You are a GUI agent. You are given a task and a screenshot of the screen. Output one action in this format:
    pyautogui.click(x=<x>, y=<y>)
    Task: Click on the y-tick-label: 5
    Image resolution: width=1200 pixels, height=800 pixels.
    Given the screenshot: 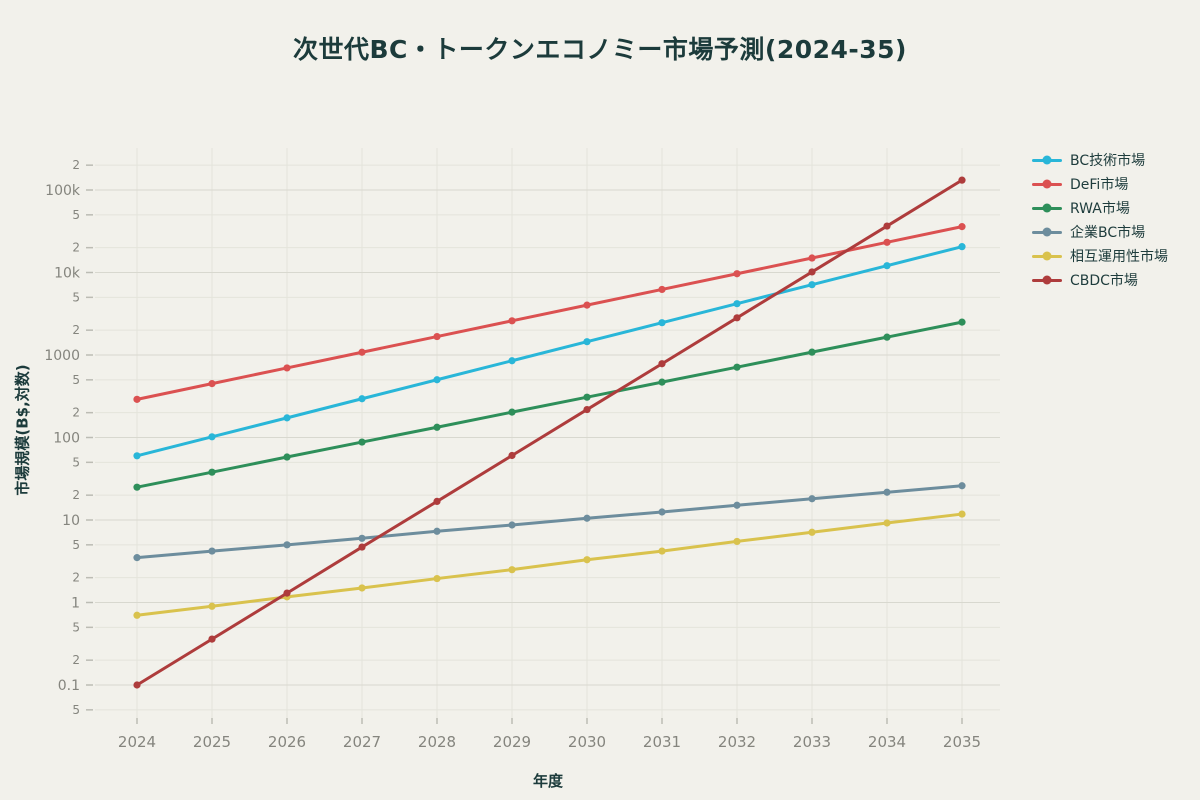 What is the action you would take?
    pyautogui.click(x=76, y=380)
    